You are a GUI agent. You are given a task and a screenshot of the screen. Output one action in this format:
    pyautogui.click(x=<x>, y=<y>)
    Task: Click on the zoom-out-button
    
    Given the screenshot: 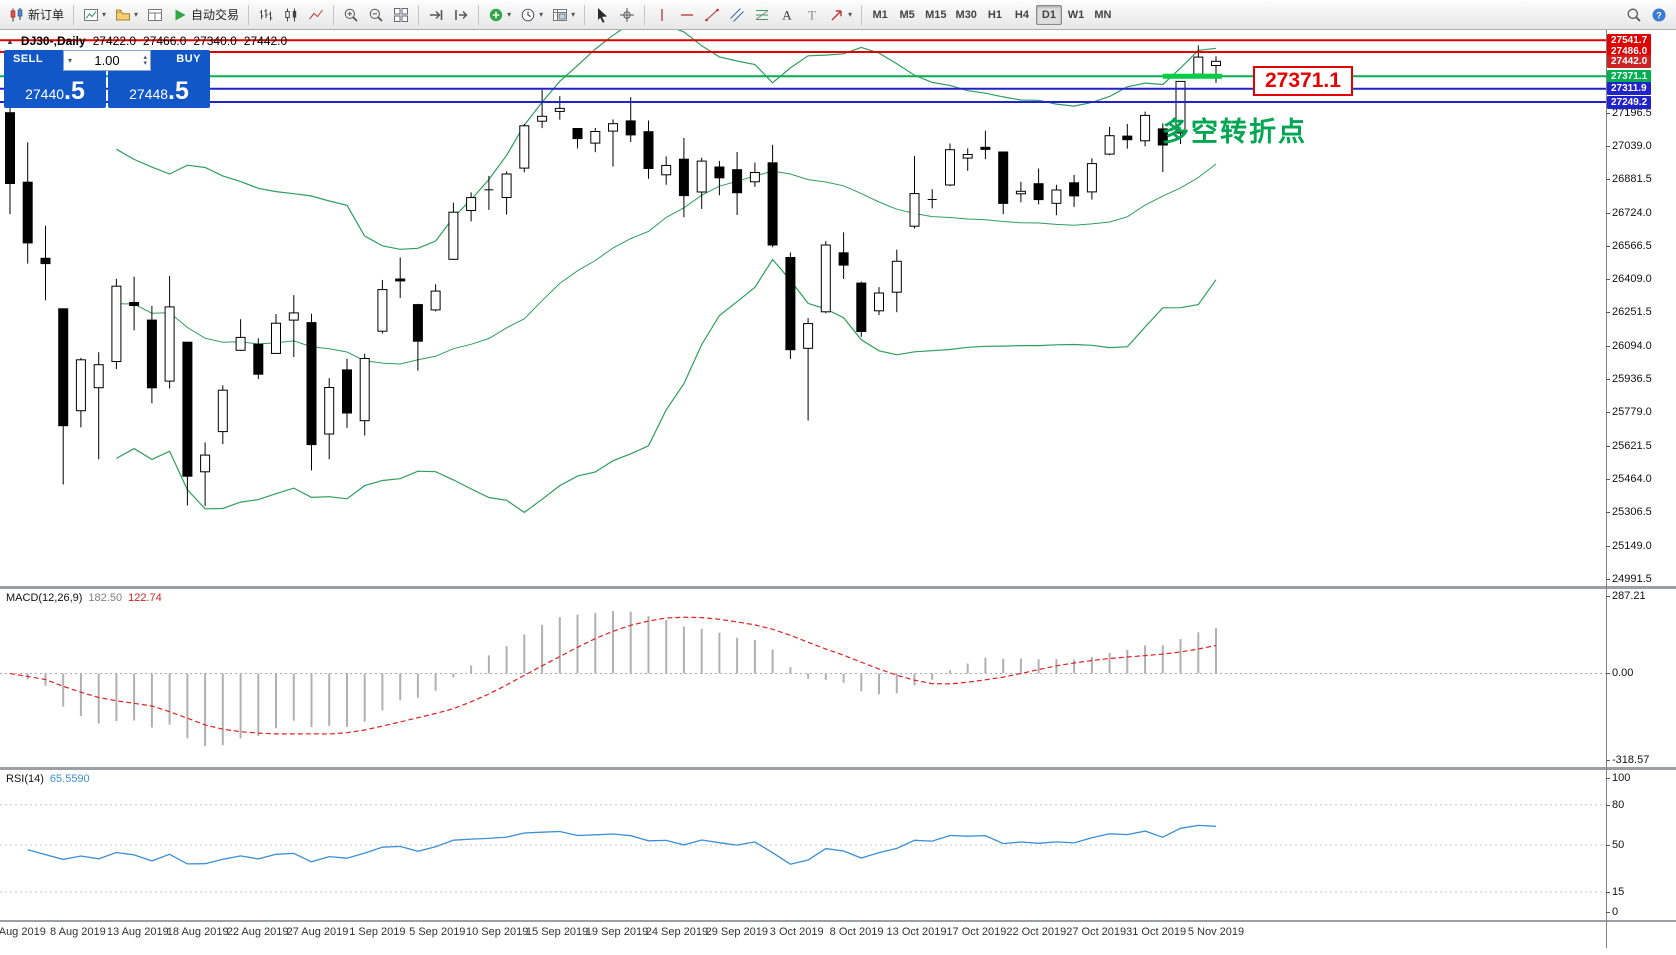 What is the action you would take?
    pyautogui.click(x=376, y=15)
    